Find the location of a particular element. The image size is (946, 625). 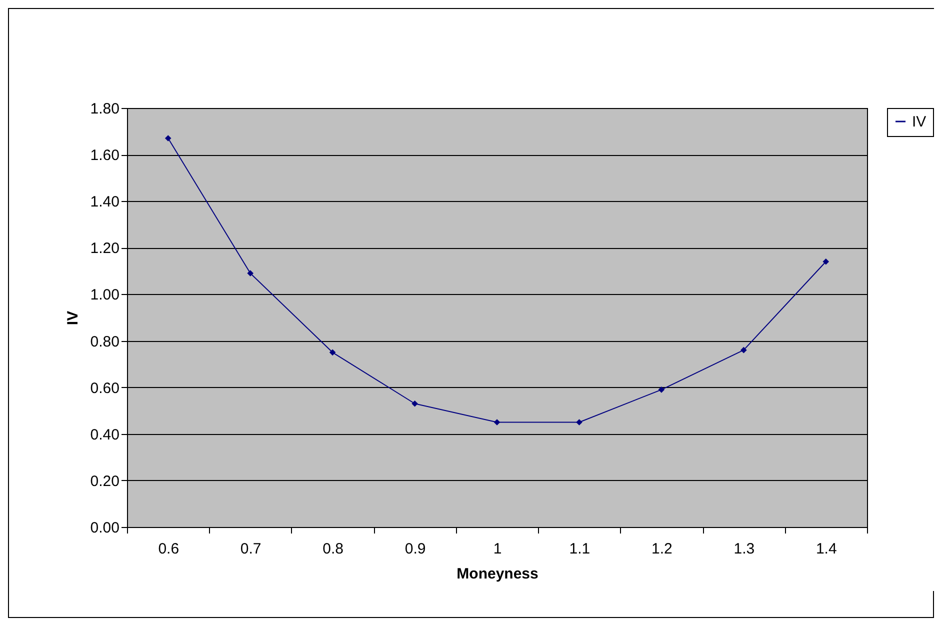

legend-label: IV is located at coordinates (919, 122).